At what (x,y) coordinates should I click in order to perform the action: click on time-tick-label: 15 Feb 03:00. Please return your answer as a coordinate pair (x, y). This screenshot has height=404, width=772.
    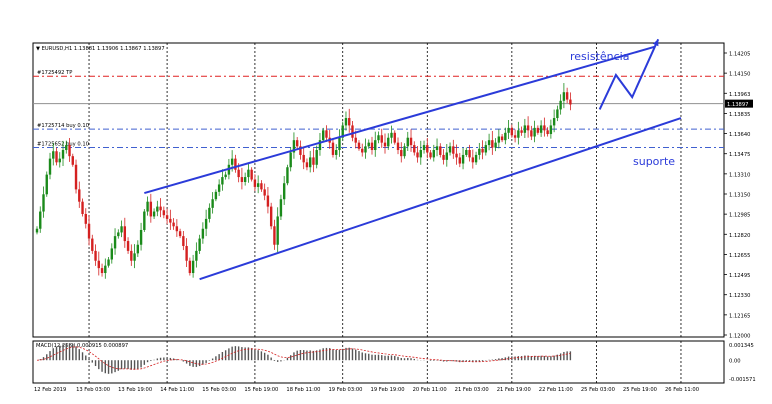
    Looking at the image, I should click on (219, 390).